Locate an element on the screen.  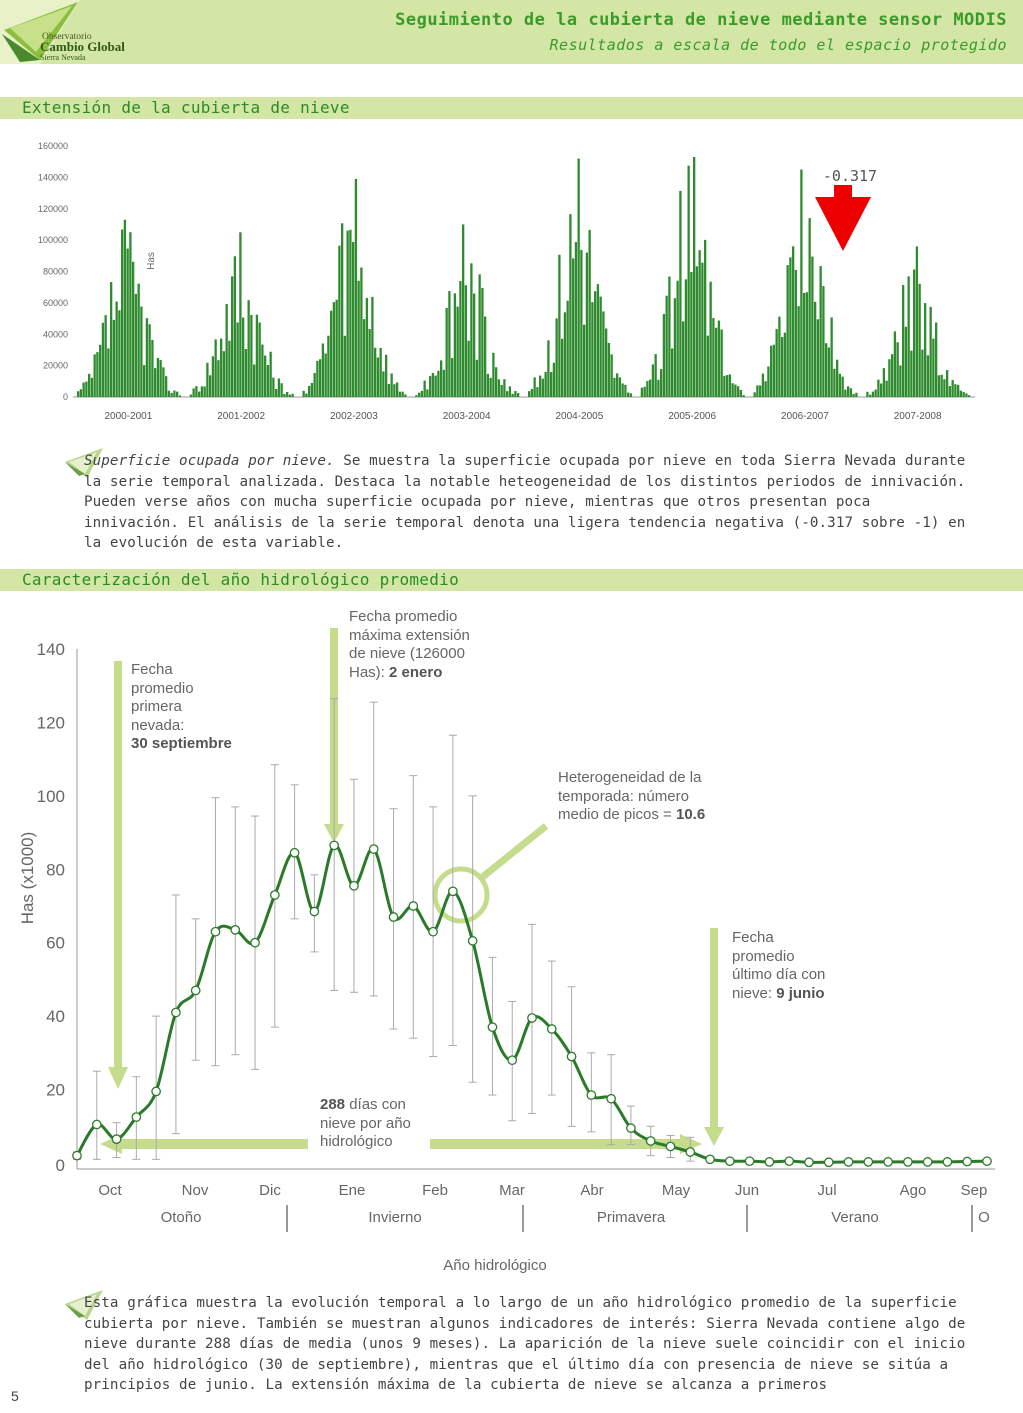
bar-x-tick-label: 2002-2003 is located at coordinates (354, 416).